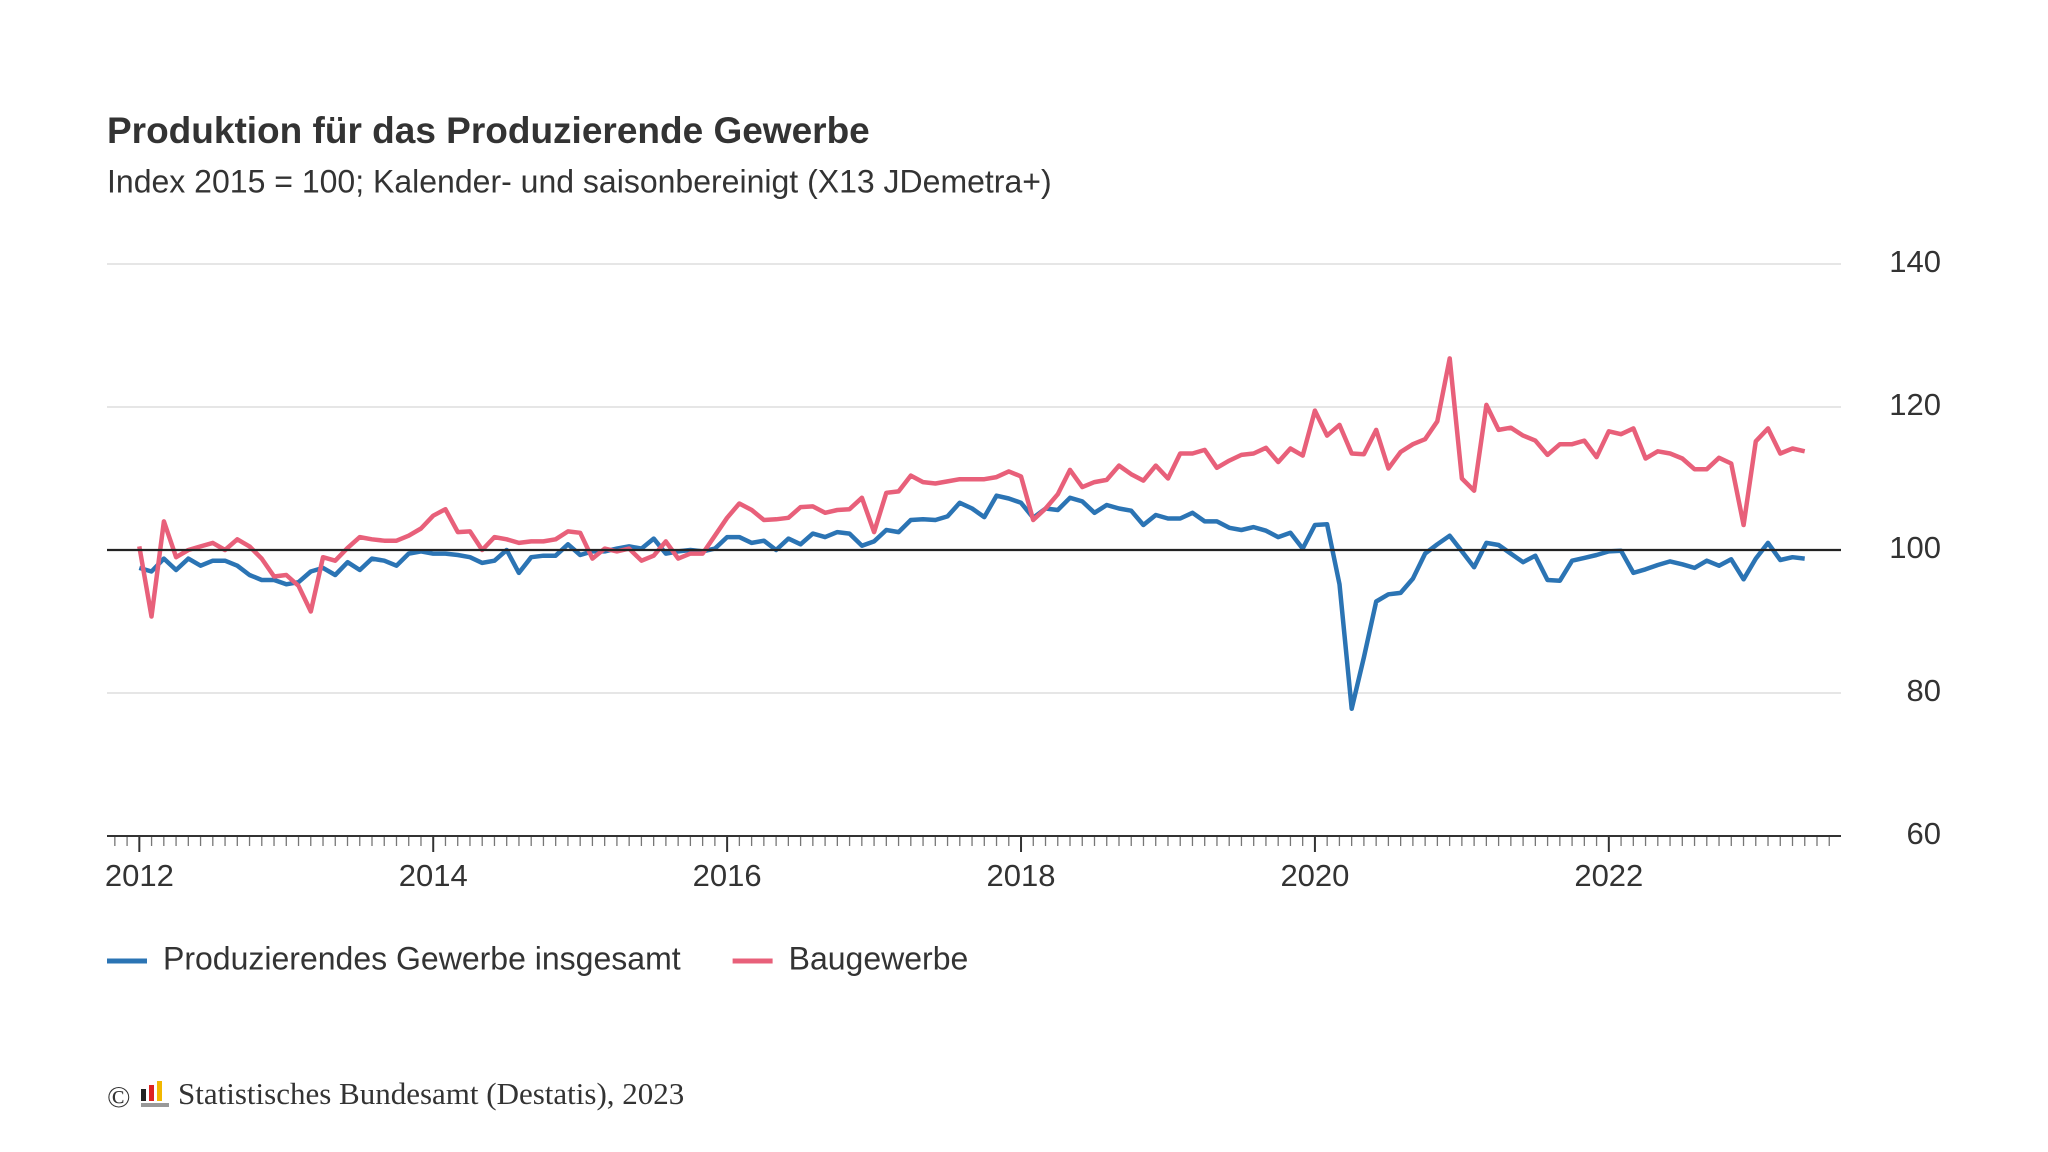 The width and height of the screenshot is (2048, 1152). What do you see at coordinates (1915, 404) in the screenshot?
I see `y-tick-label: 120` at bounding box center [1915, 404].